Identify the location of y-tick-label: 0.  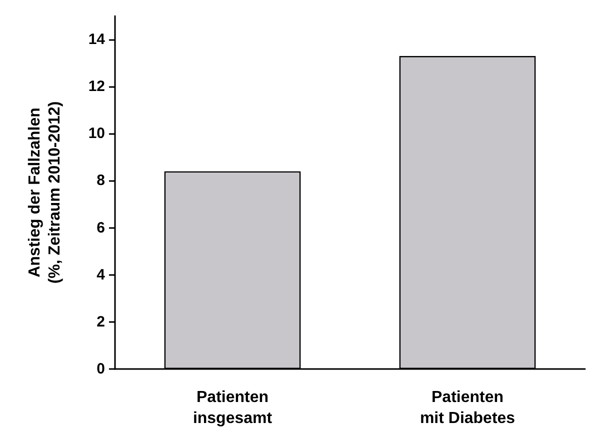
(100, 369).